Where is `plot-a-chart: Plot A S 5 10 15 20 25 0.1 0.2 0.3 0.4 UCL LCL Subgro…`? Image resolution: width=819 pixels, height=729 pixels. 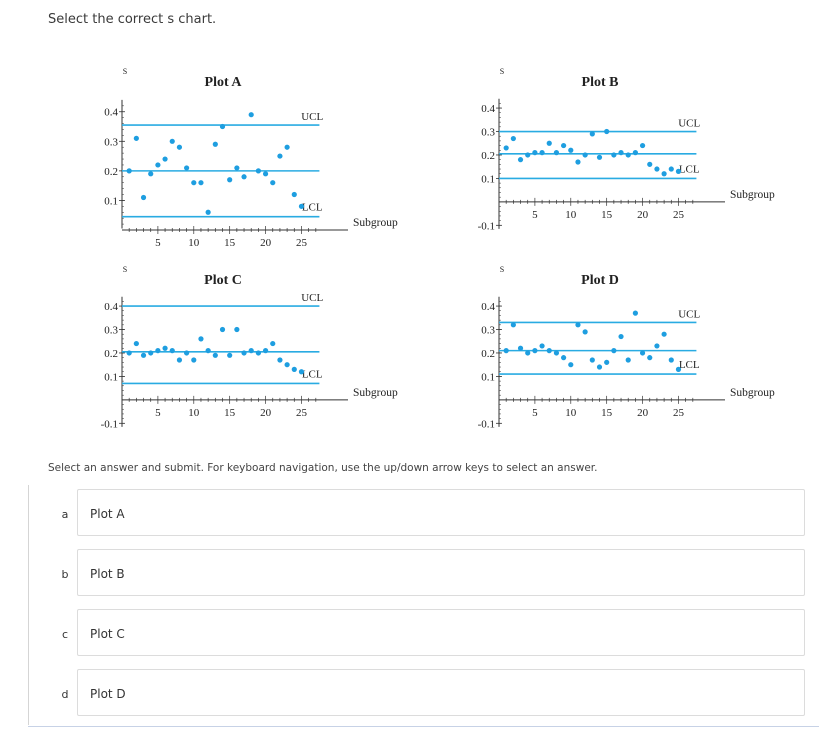
plot-a-chart: Plot A S 5 10 15 20 25 0.1 0.2 0.3 0.4 UCL LCL Subgro… is located at coordinates (251, 158).